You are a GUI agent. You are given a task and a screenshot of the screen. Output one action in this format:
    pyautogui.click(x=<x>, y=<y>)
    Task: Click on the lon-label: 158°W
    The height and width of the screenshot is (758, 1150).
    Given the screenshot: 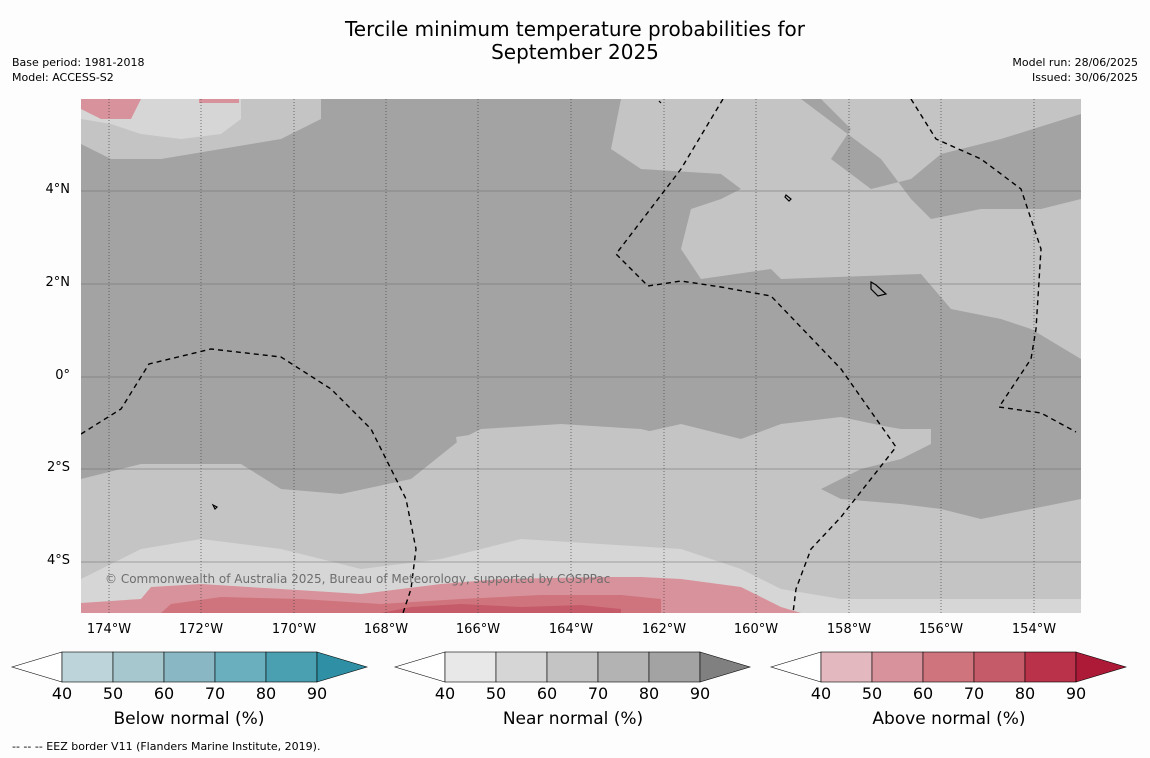 What is the action you would take?
    pyautogui.click(x=849, y=629)
    